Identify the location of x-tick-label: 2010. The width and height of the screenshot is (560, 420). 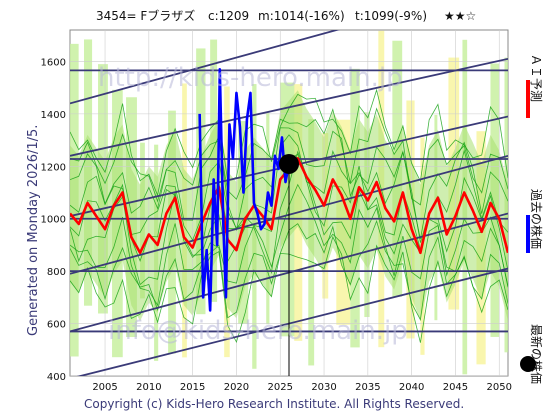
(148, 387).